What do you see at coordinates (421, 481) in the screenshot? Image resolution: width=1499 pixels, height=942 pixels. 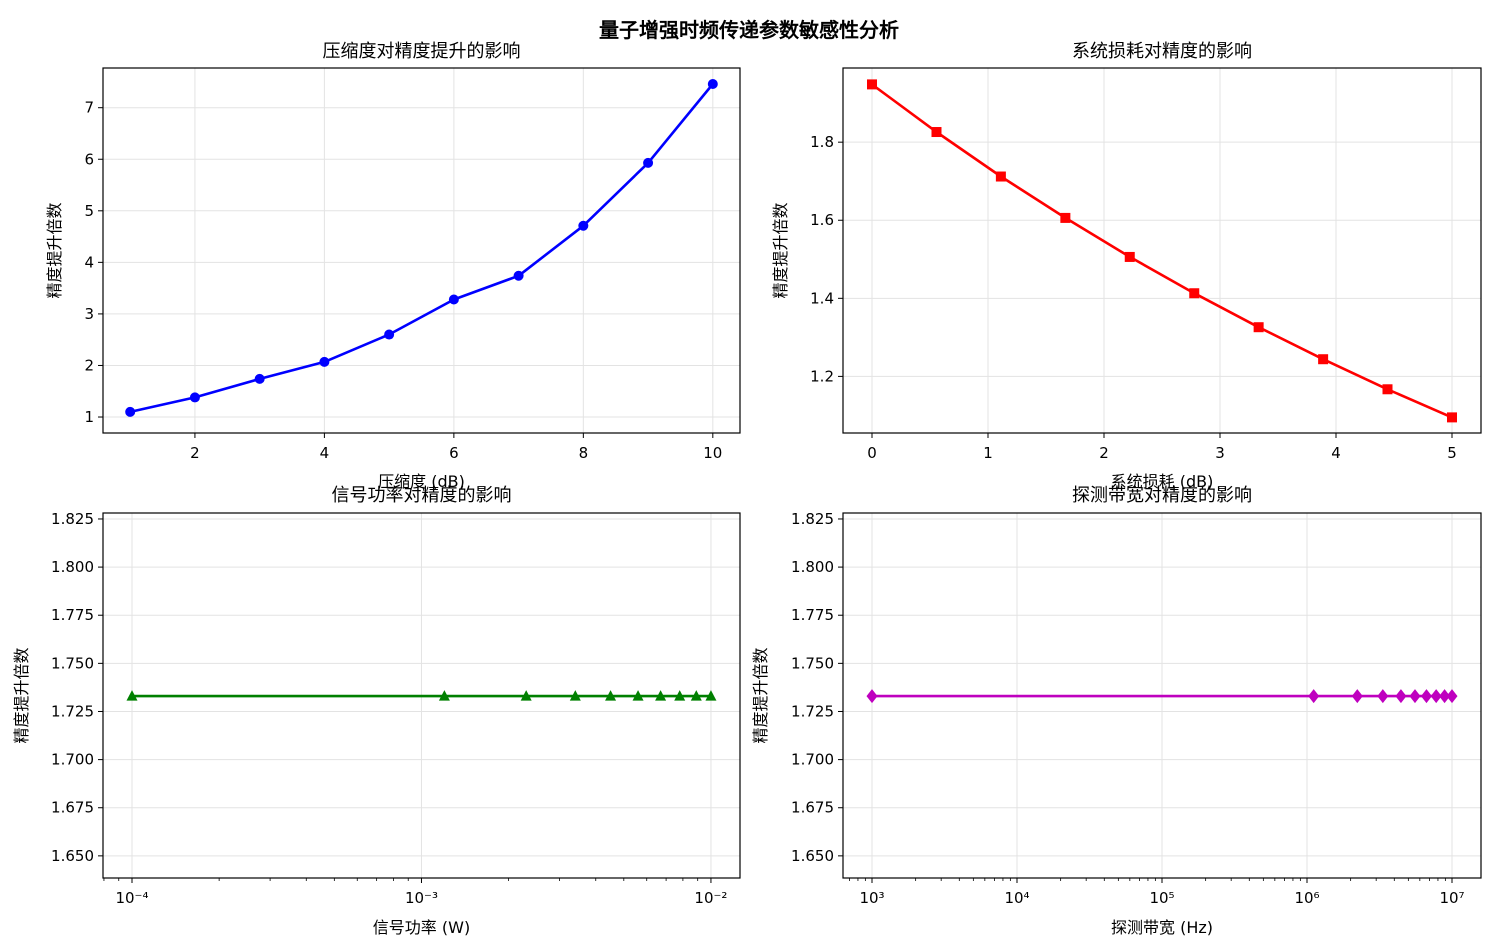 I see `x-axis-label: 压缩度 (dB)` at bounding box center [421, 481].